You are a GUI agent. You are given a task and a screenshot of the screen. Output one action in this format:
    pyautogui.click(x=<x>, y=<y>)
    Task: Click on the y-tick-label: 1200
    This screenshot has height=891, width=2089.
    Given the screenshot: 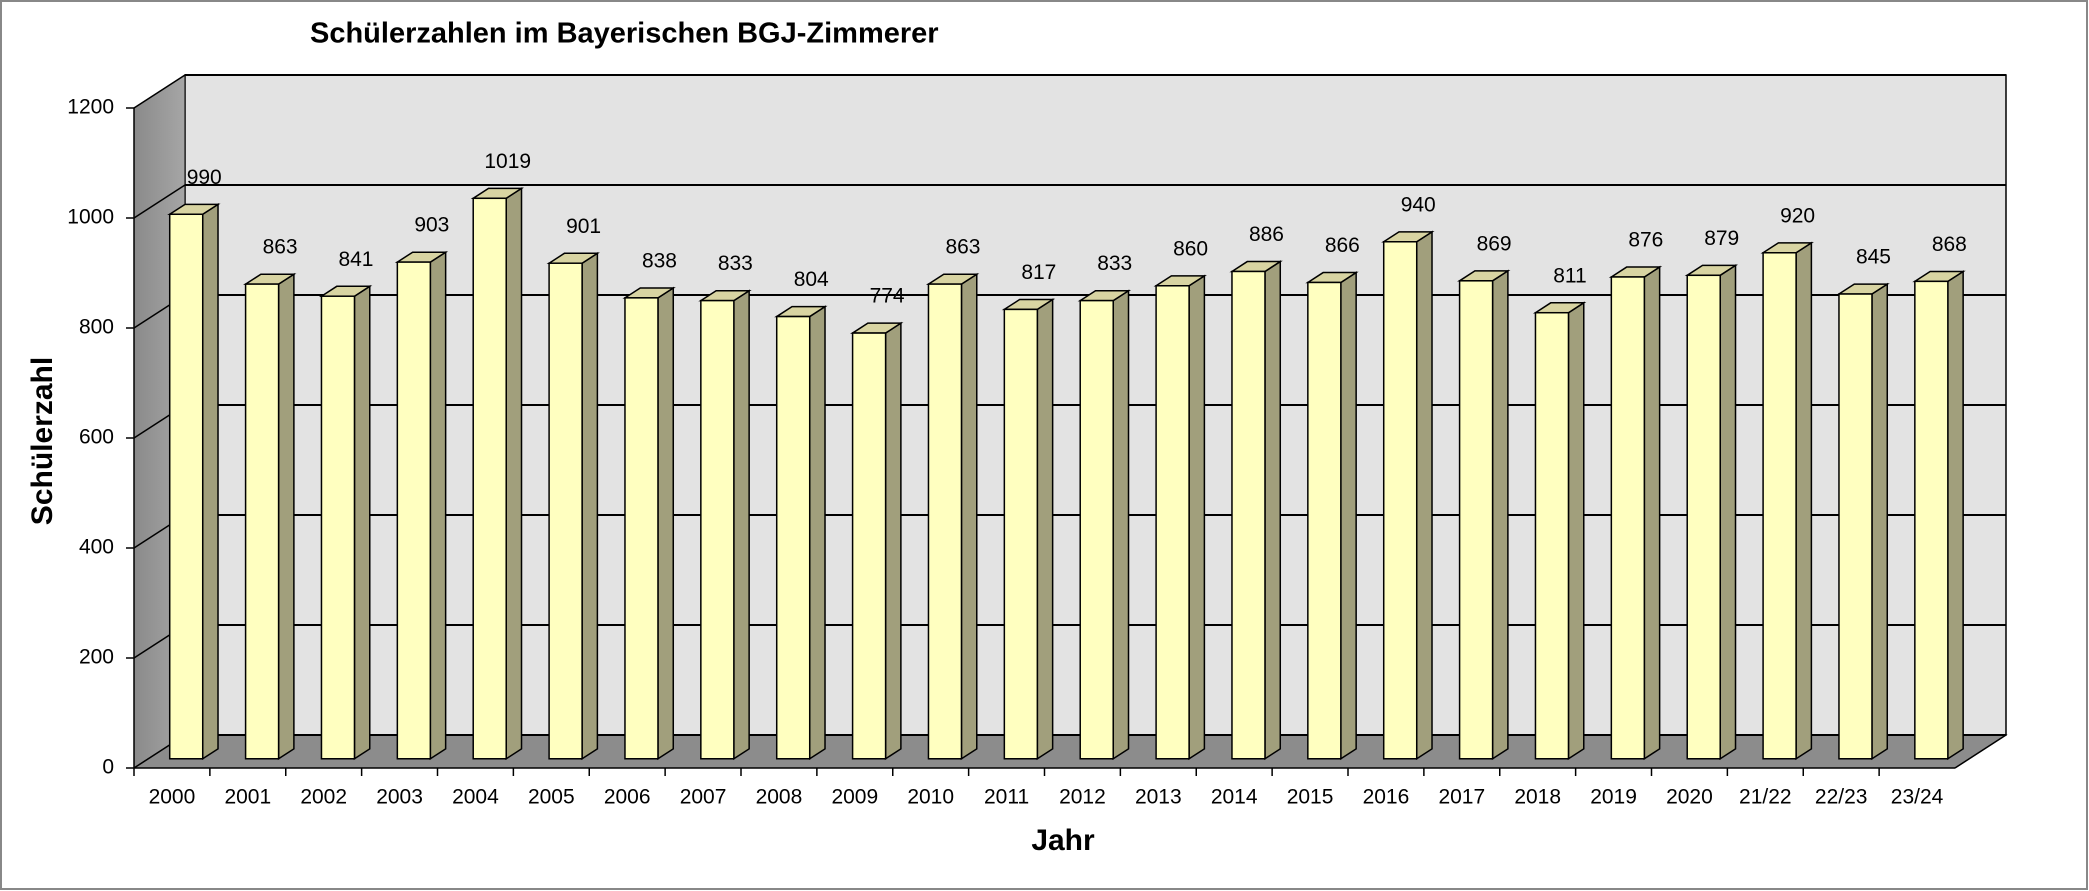 What is the action you would take?
    pyautogui.click(x=90, y=107)
    